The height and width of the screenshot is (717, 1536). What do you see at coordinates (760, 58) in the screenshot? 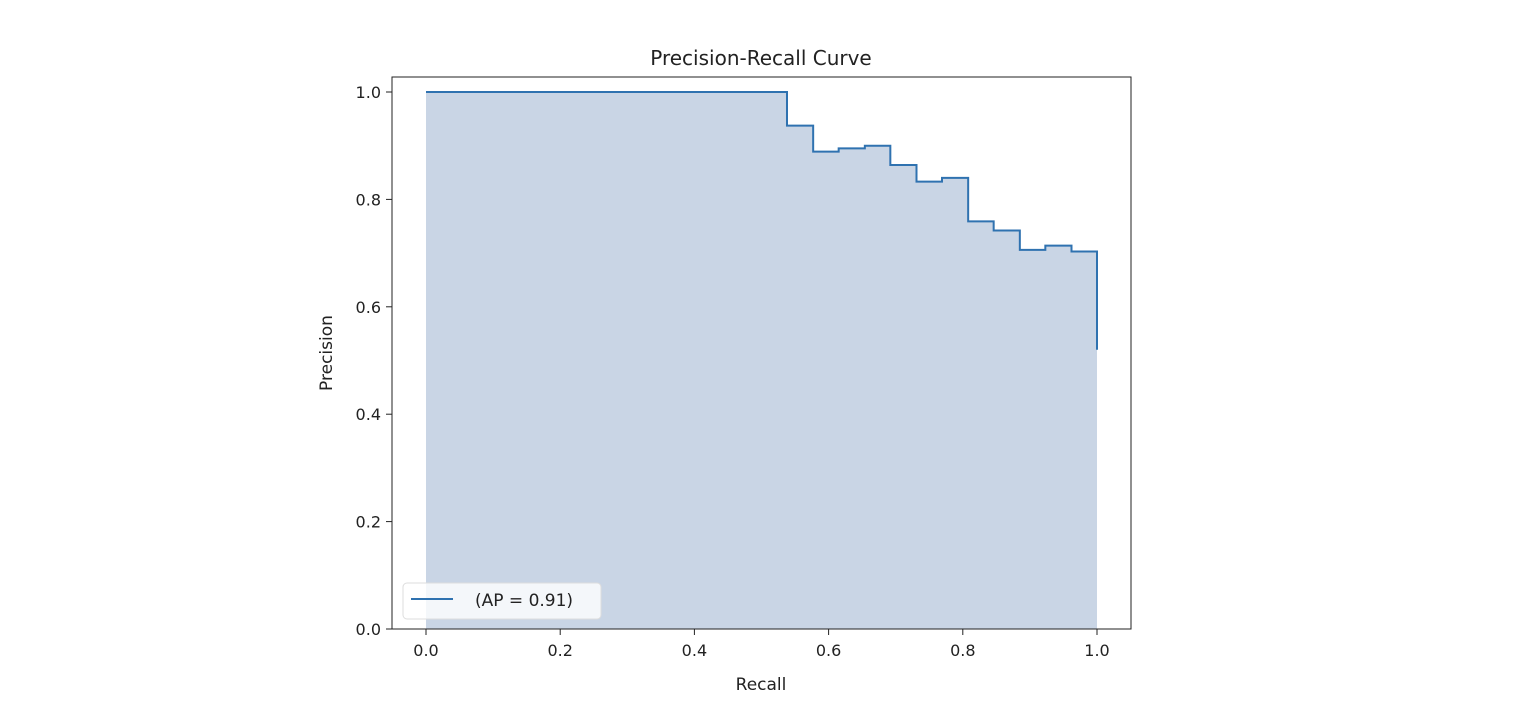
I see `chart-title: Precision-Recall Curve` at bounding box center [760, 58].